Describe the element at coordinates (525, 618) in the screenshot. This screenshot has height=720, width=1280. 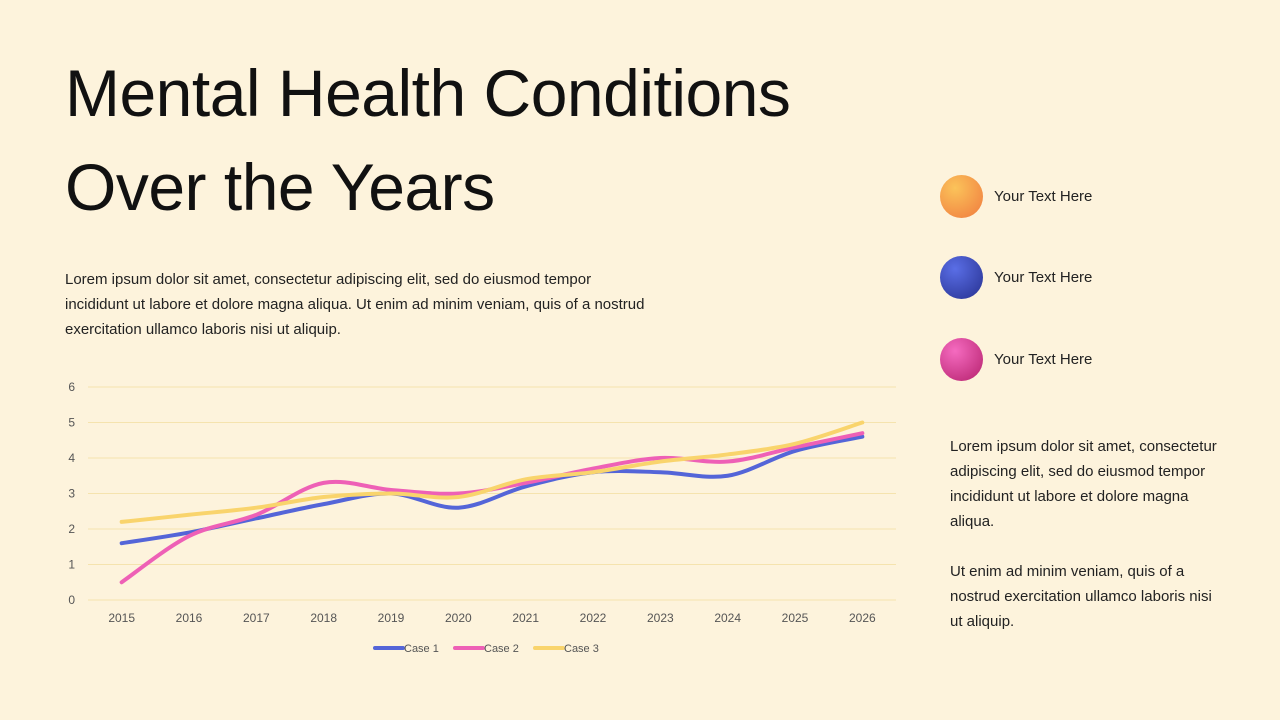
I see `x-tick-label: 2021` at that location.